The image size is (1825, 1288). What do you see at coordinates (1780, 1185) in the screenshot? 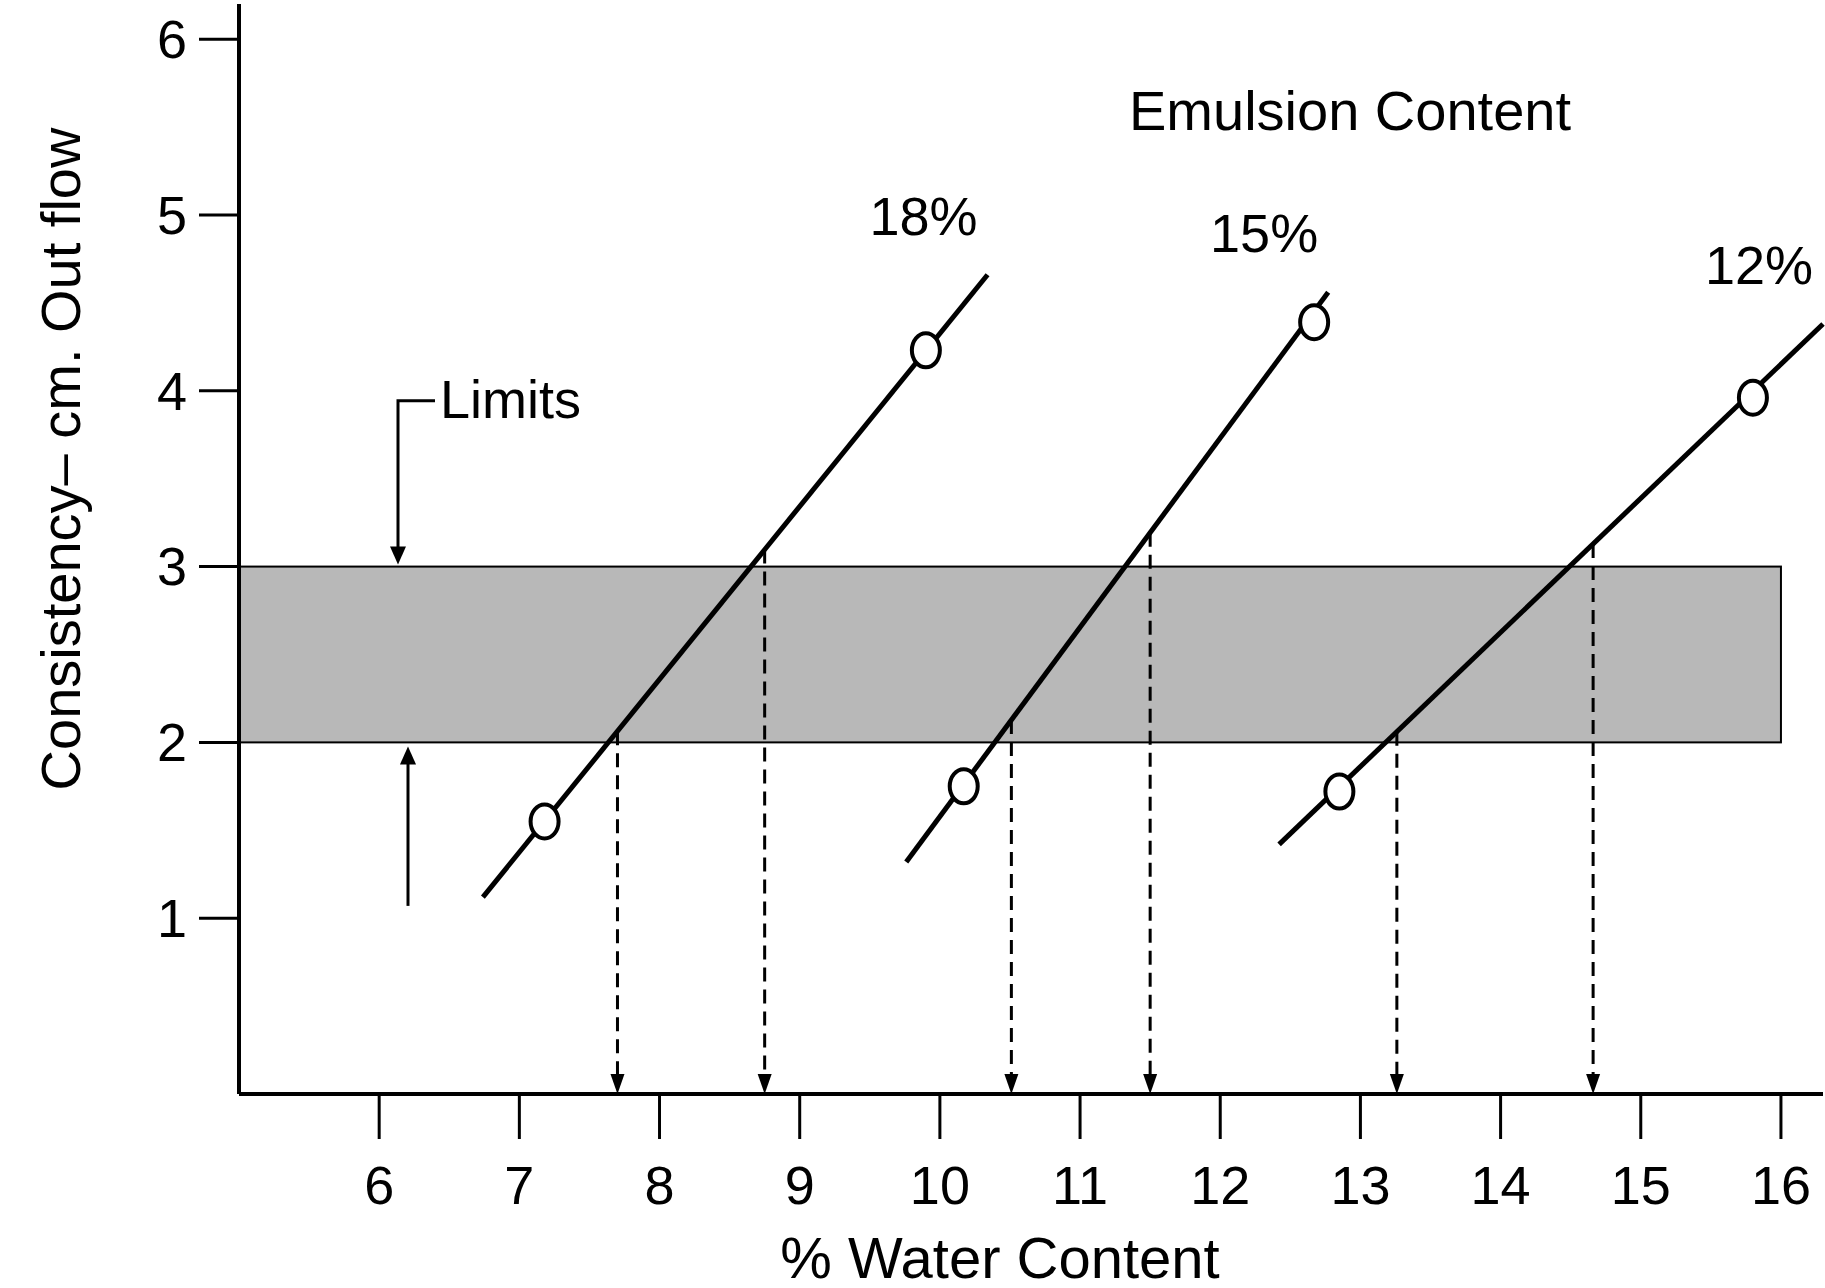
I see `x-tick-label: 16` at bounding box center [1780, 1185].